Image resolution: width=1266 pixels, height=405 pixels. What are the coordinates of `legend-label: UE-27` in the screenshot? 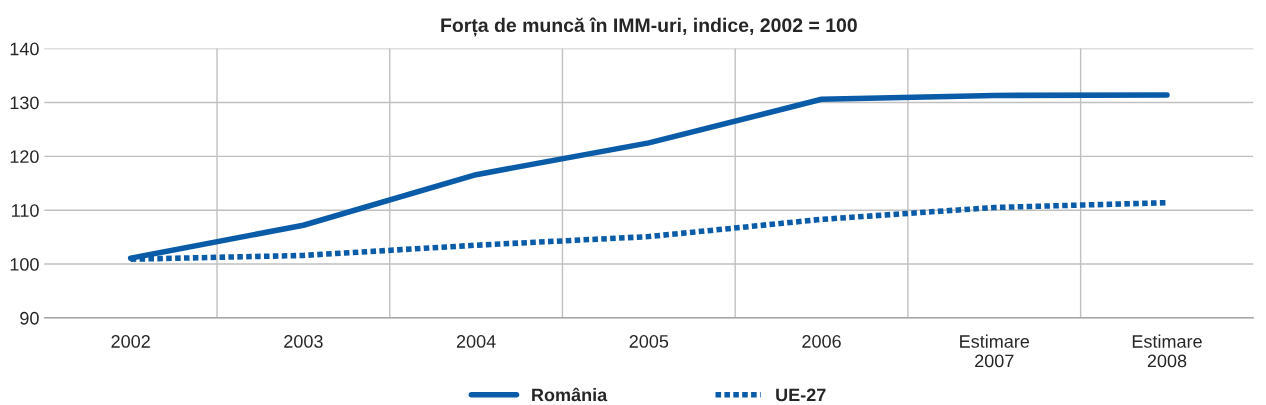 It's located at (801, 395).